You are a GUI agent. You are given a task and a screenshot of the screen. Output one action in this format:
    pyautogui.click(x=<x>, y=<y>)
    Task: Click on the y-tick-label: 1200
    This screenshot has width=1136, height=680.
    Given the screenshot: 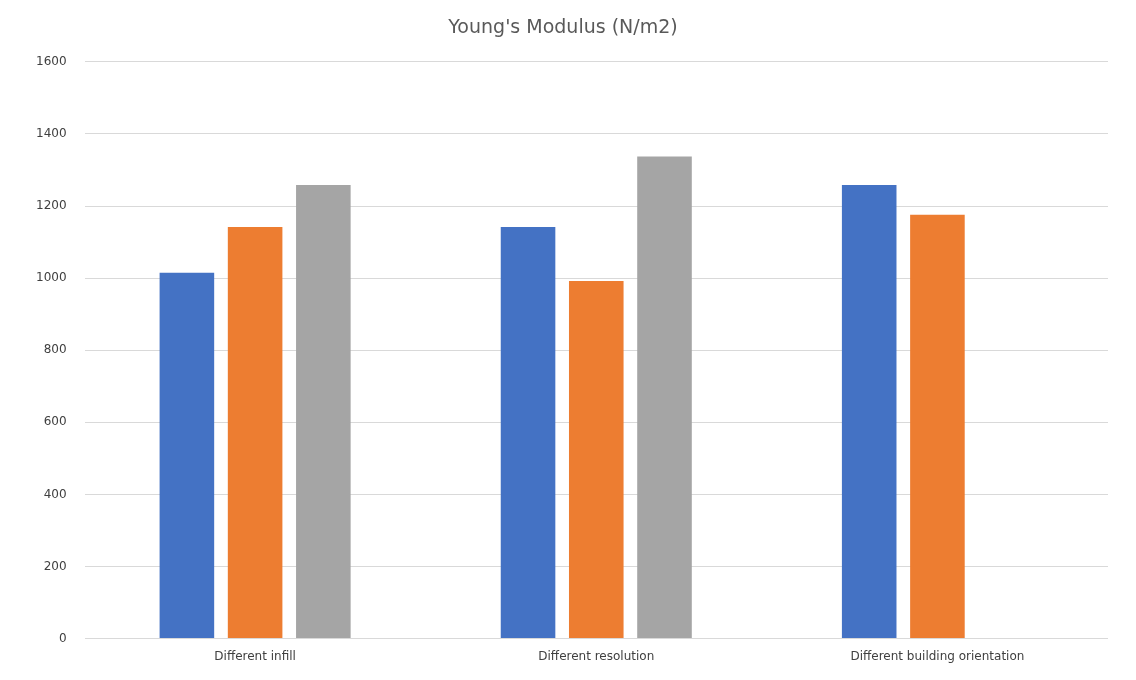 What is the action you would take?
    pyautogui.click(x=51, y=205)
    